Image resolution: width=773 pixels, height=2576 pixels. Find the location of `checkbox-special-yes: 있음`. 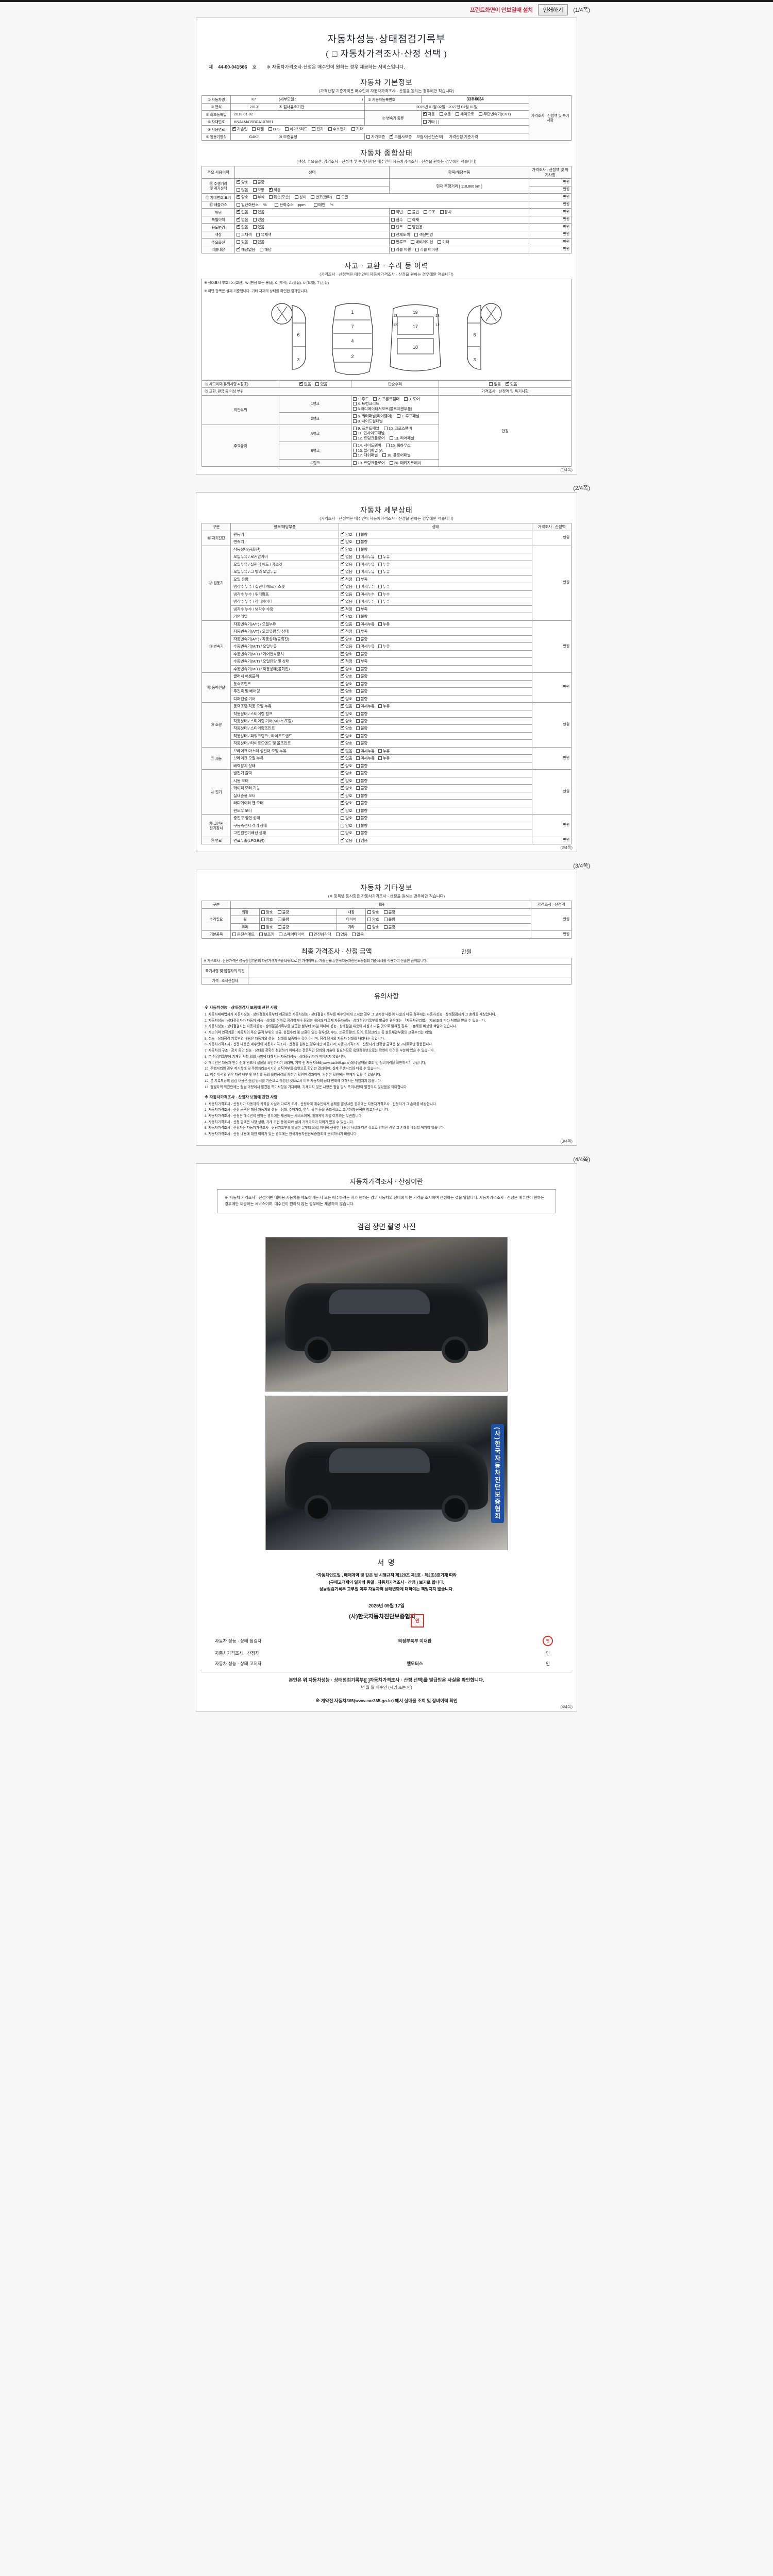

checkbox-special-yes: 있음 is located at coordinates (258, 219).